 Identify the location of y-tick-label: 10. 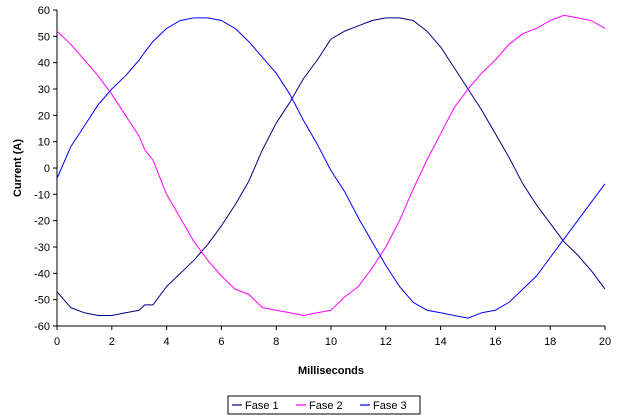
(44, 143).